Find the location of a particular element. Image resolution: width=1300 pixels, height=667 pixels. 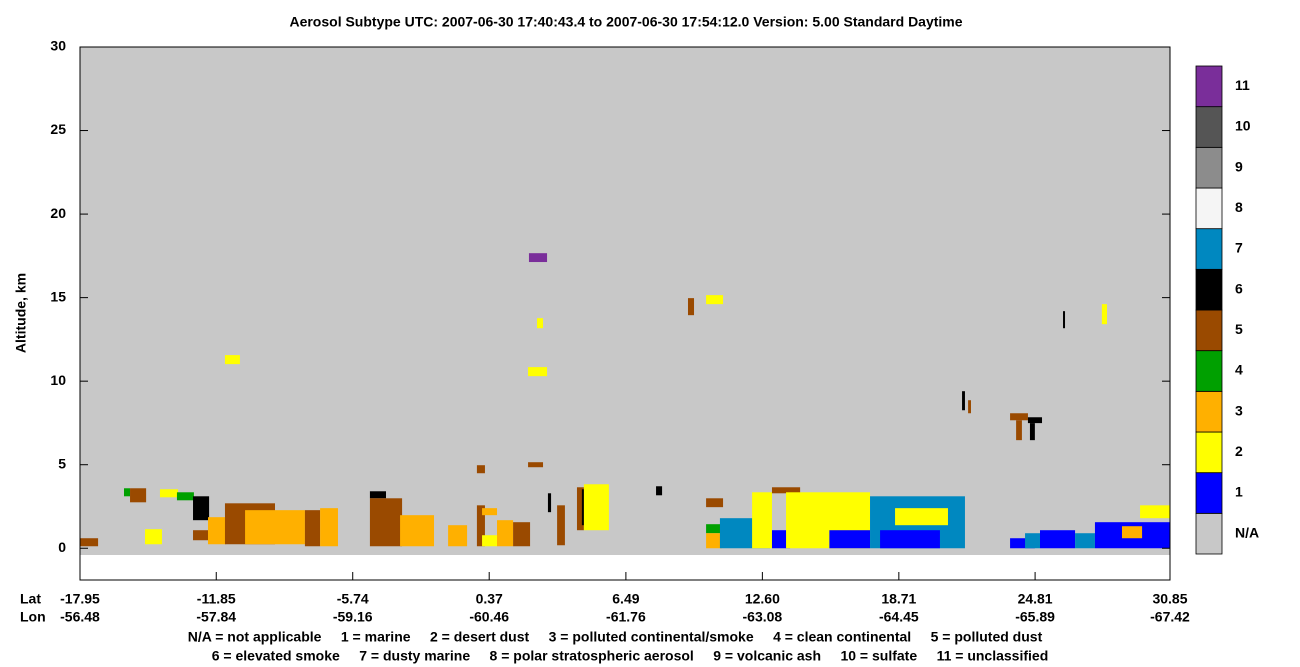

x-tick-label: 0.37 is located at coordinates (489, 599).